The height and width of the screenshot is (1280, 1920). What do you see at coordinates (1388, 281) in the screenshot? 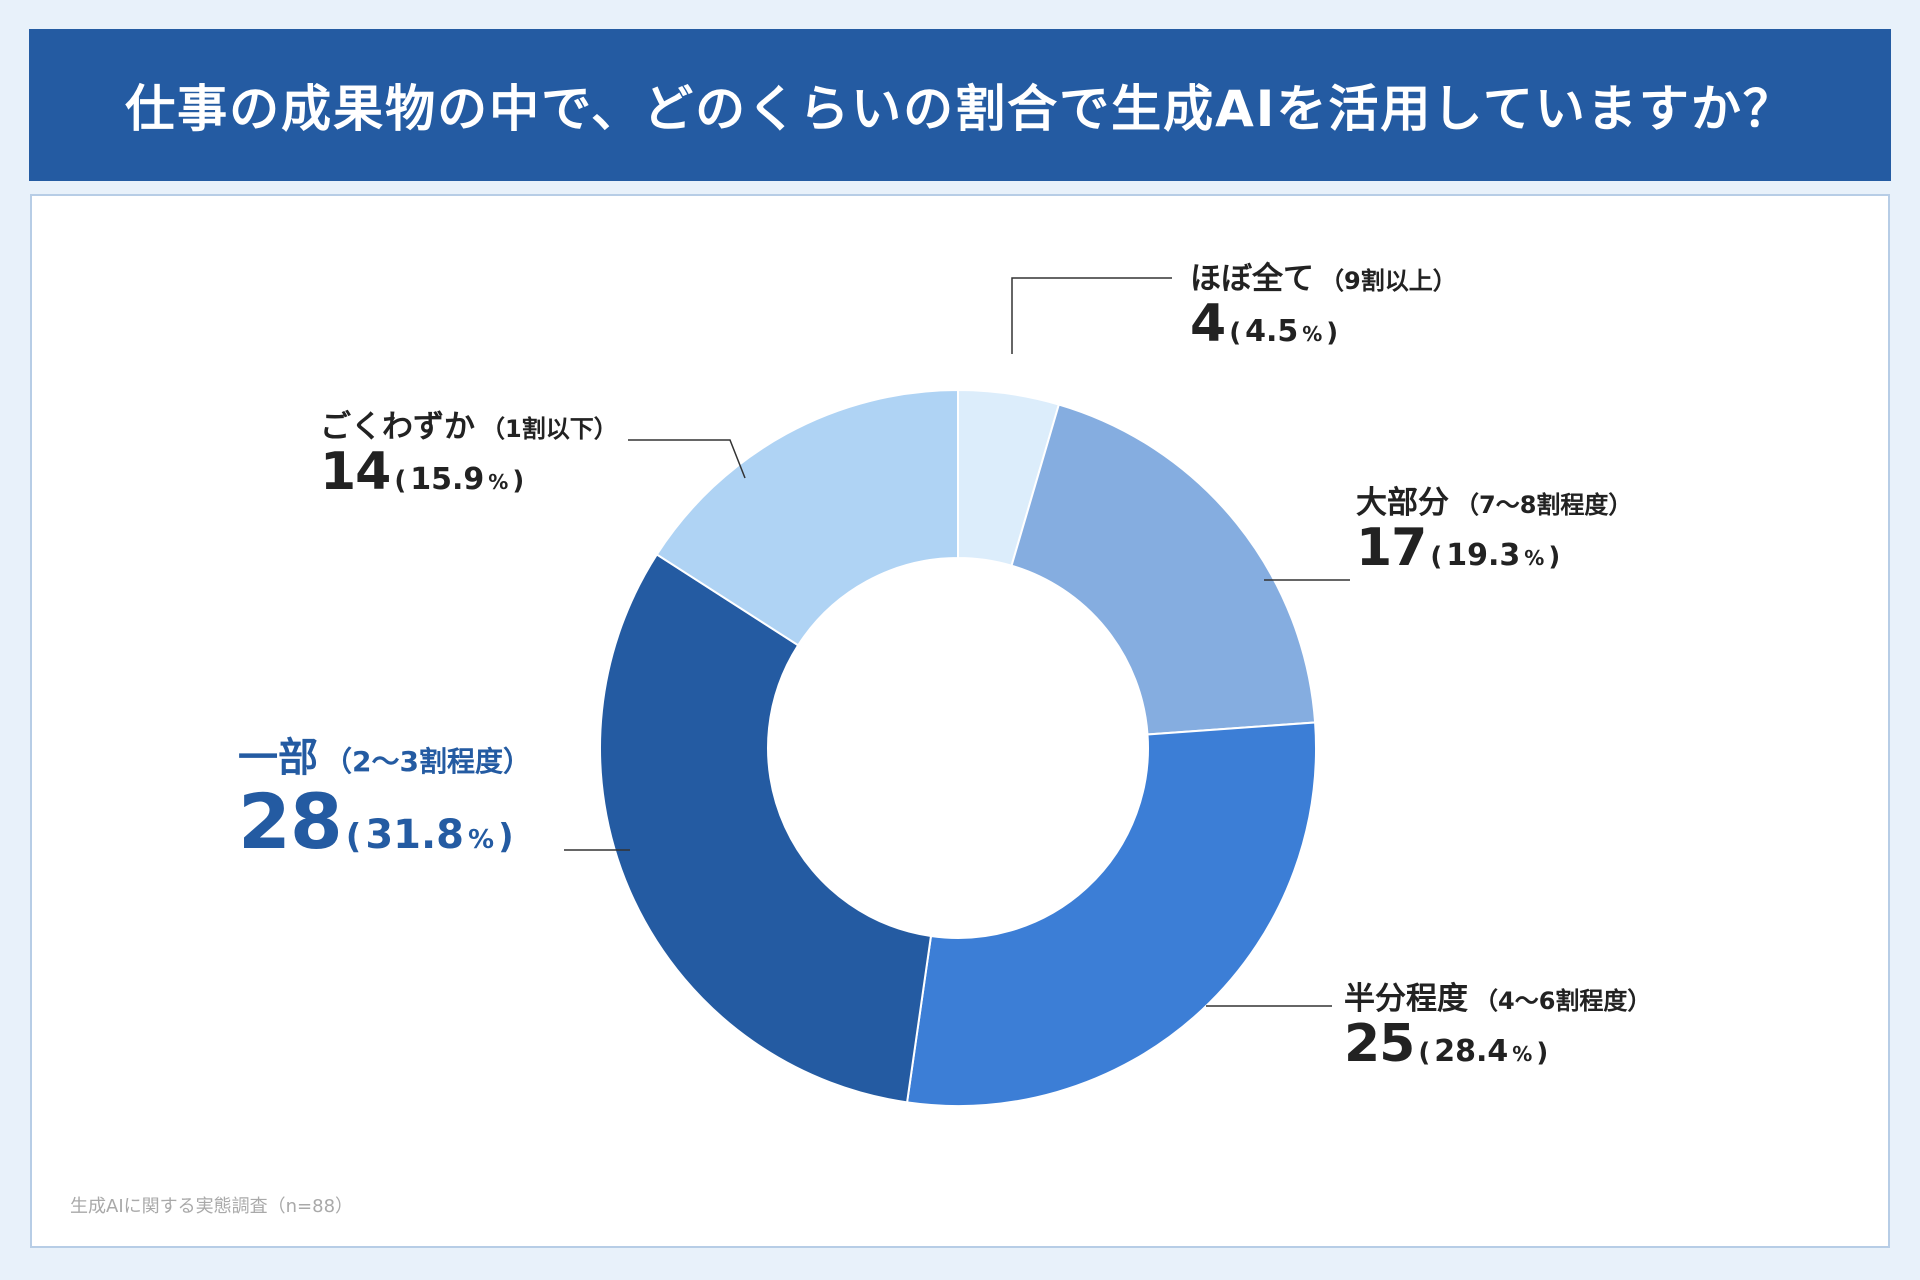
I see `slice-category-range: （9割以上）` at bounding box center [1388, 281].